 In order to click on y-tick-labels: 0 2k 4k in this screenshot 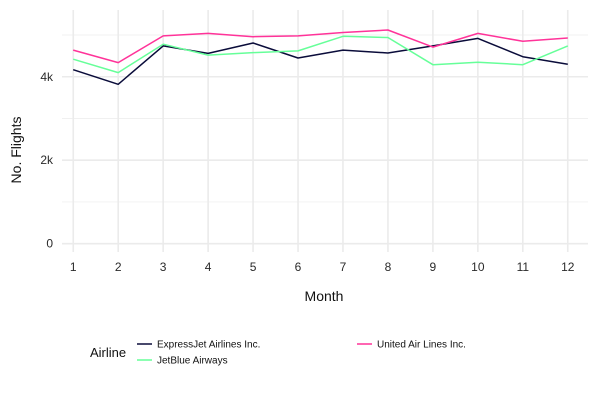, I will do `click(47, 160)`.